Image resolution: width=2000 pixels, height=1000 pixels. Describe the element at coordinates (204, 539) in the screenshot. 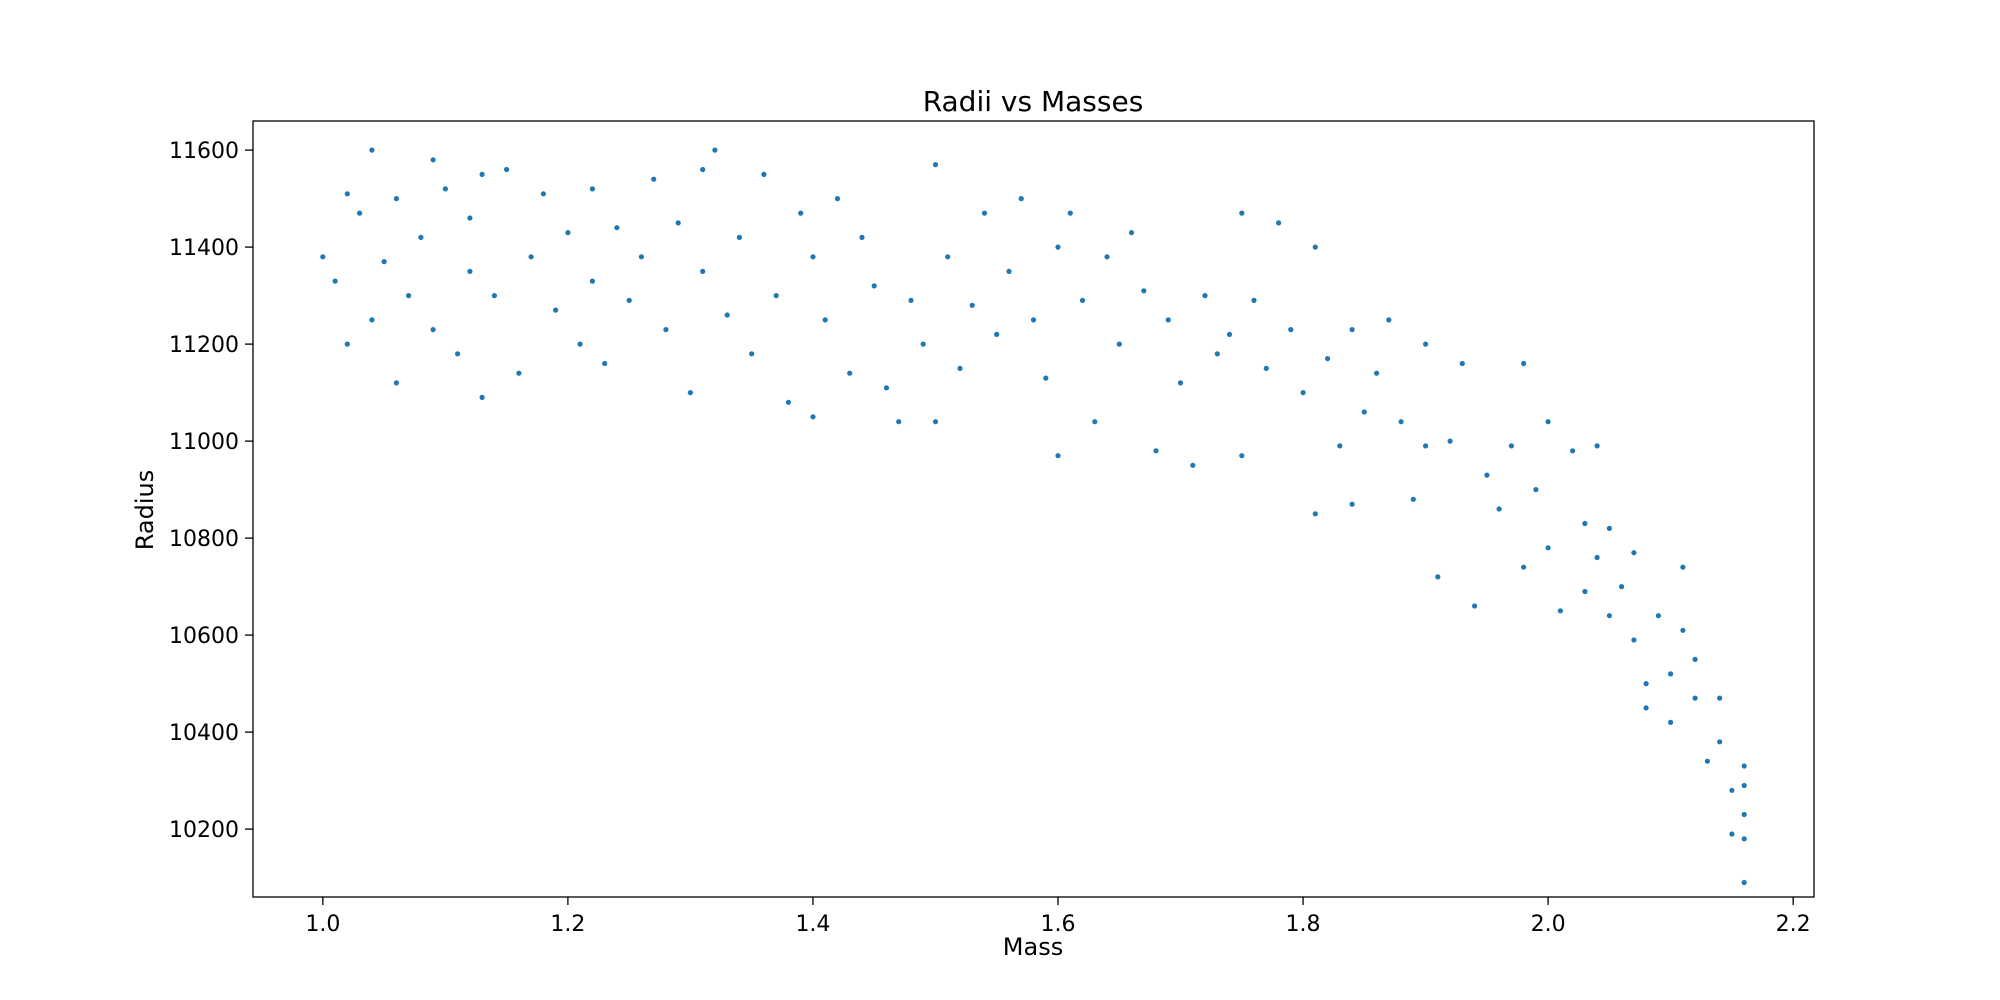

I see `y-tick-label: 10800` at that location.